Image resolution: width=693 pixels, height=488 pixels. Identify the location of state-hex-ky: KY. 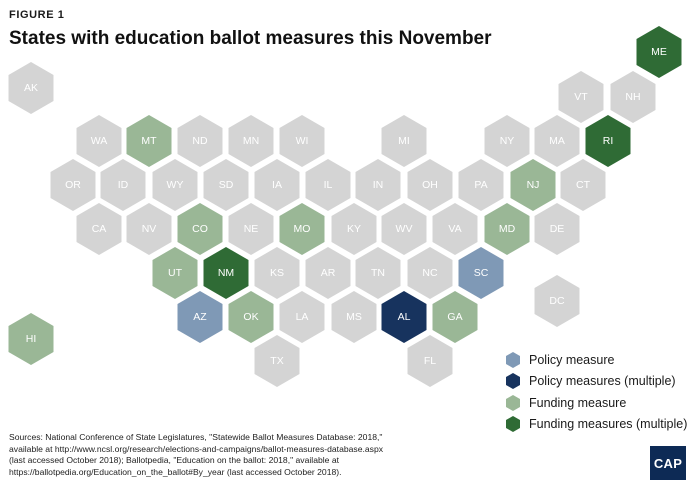
(354, 229).